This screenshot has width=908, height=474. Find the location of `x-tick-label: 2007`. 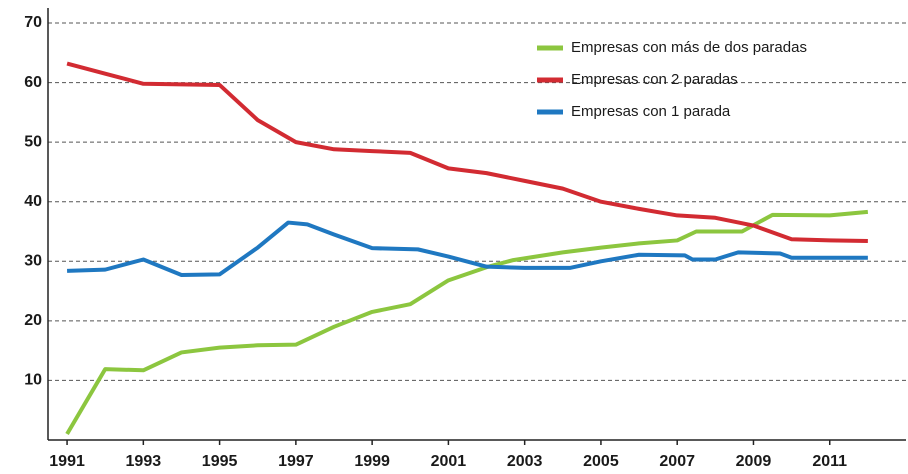

x-tick-label: 2007 is located at coordinates (677, 461).